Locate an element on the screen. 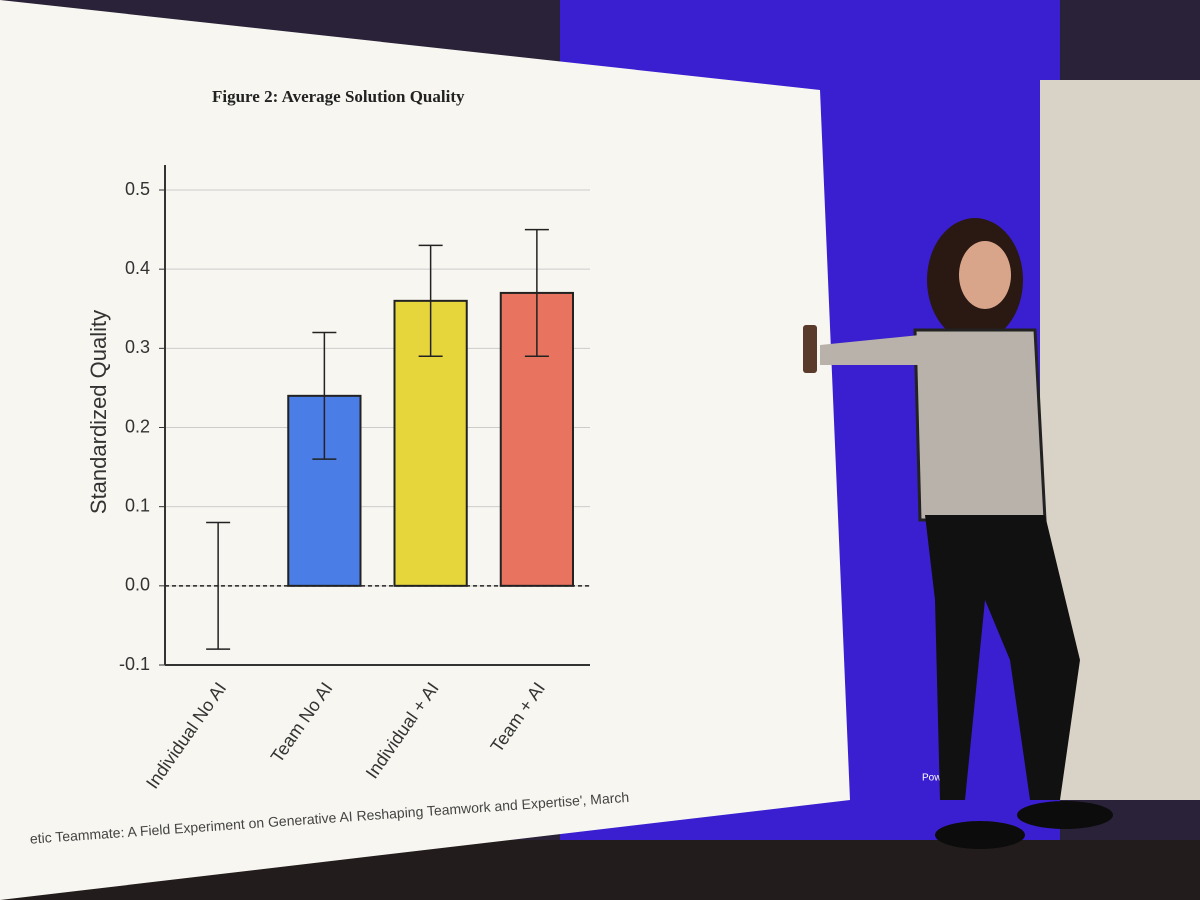 This screenshot has width=1200, height=900. trousers is located at coordinates (1002, 657).